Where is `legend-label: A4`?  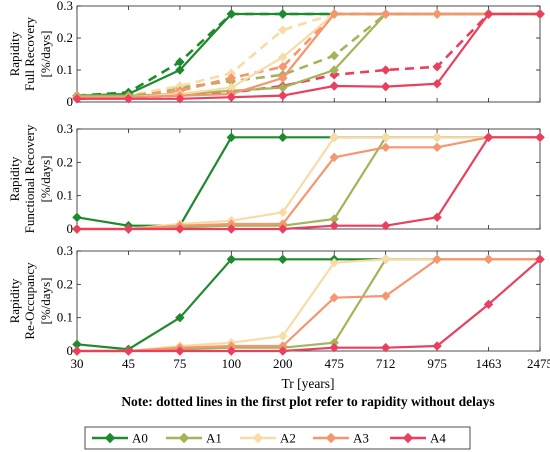 legend-label: A4 is located at coordinates (438, 438).